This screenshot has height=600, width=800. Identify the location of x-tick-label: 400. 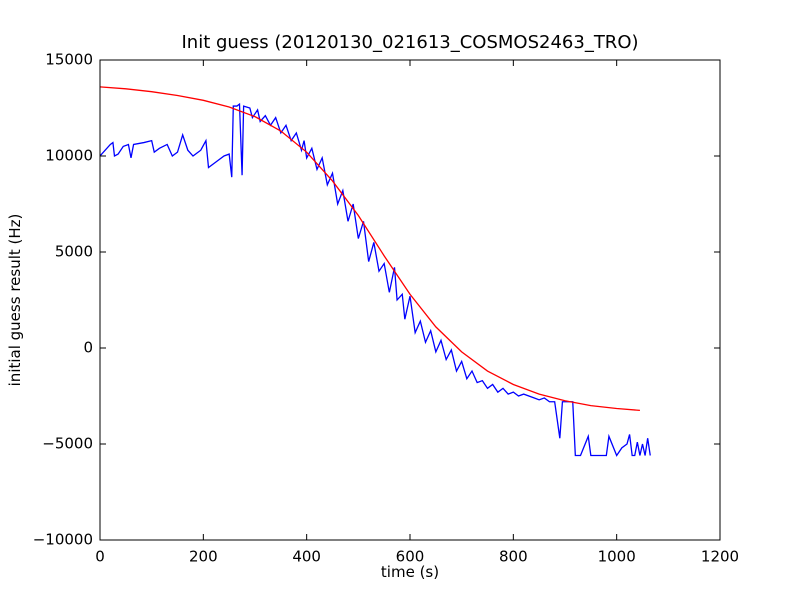
(306, 557).